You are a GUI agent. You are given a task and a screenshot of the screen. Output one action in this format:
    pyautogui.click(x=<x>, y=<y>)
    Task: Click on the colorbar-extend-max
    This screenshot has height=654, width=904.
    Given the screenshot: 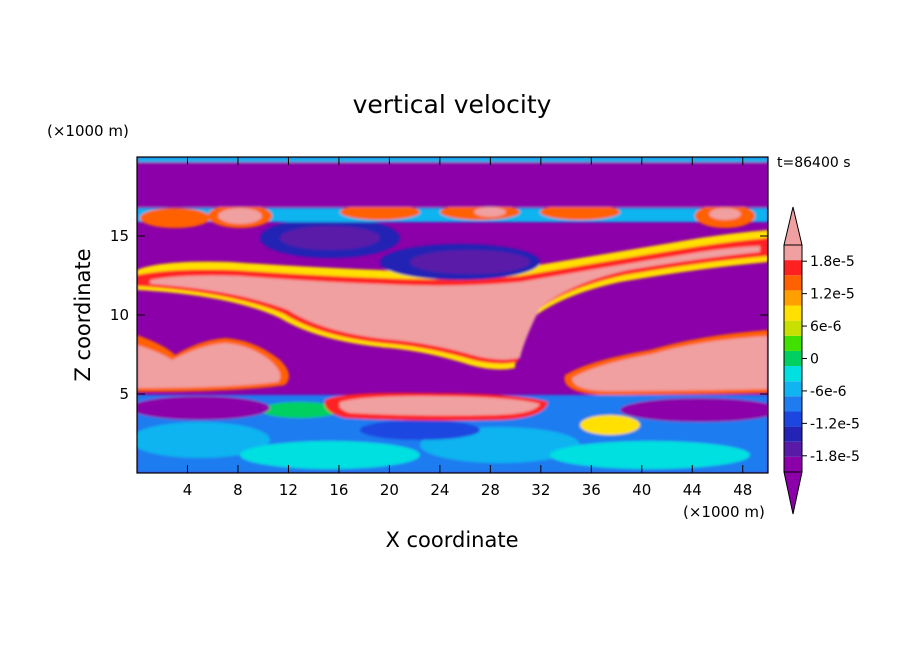 What is the action you would take?
    pyautogui.click(x=793, y=226)
    